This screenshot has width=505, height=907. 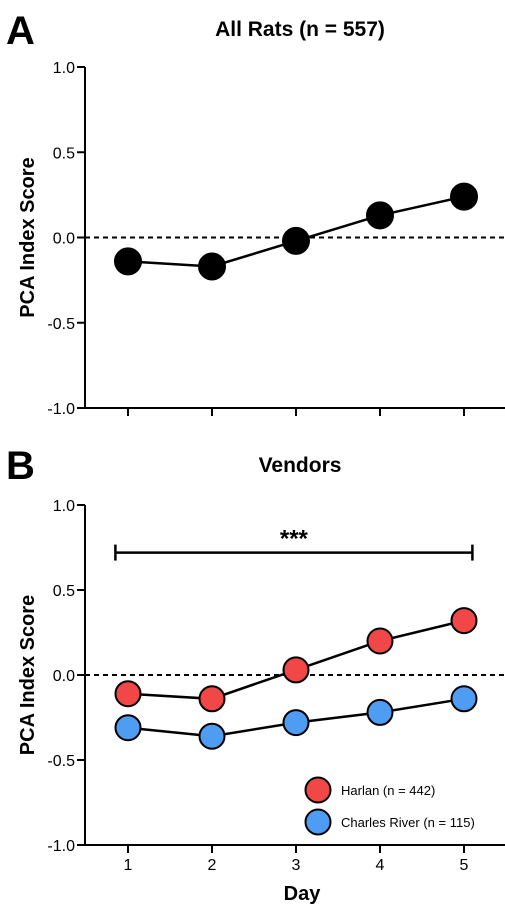 What do you see at coordinates (20, 31) in the screenshot?
I see `panela-letter: A` at bounding box center [20, 31].